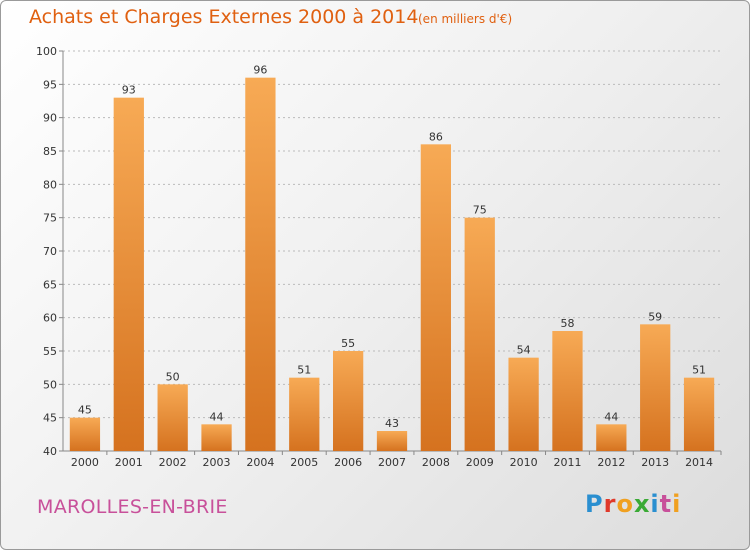 The height and width of the screenshot is (550, 750). What do you see at coordinates (50, 318) in the screenshot?
I see `y-tick-label: 60` at bounding box center [50, 318].